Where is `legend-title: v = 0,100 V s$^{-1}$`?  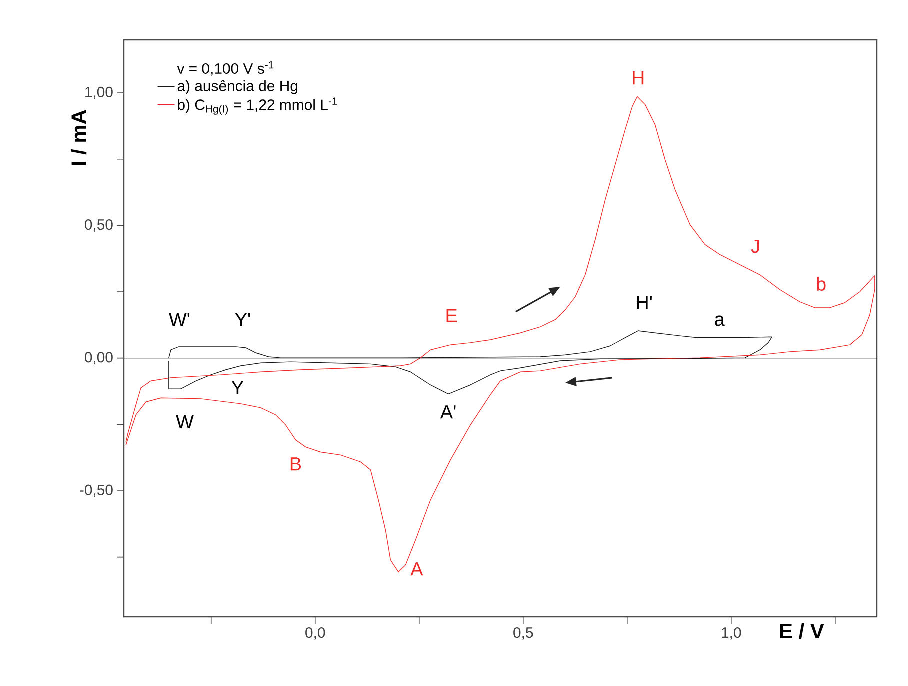
legend-title: v = 0,100 V s$^{-1}$ is located at coordinates (225, 68).